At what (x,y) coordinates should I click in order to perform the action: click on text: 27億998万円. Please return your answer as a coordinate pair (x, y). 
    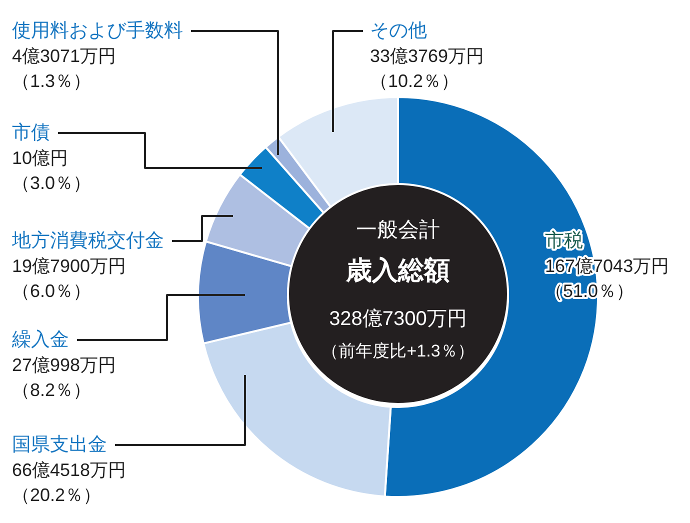
    Looking at the image, I should click on (64, 365).